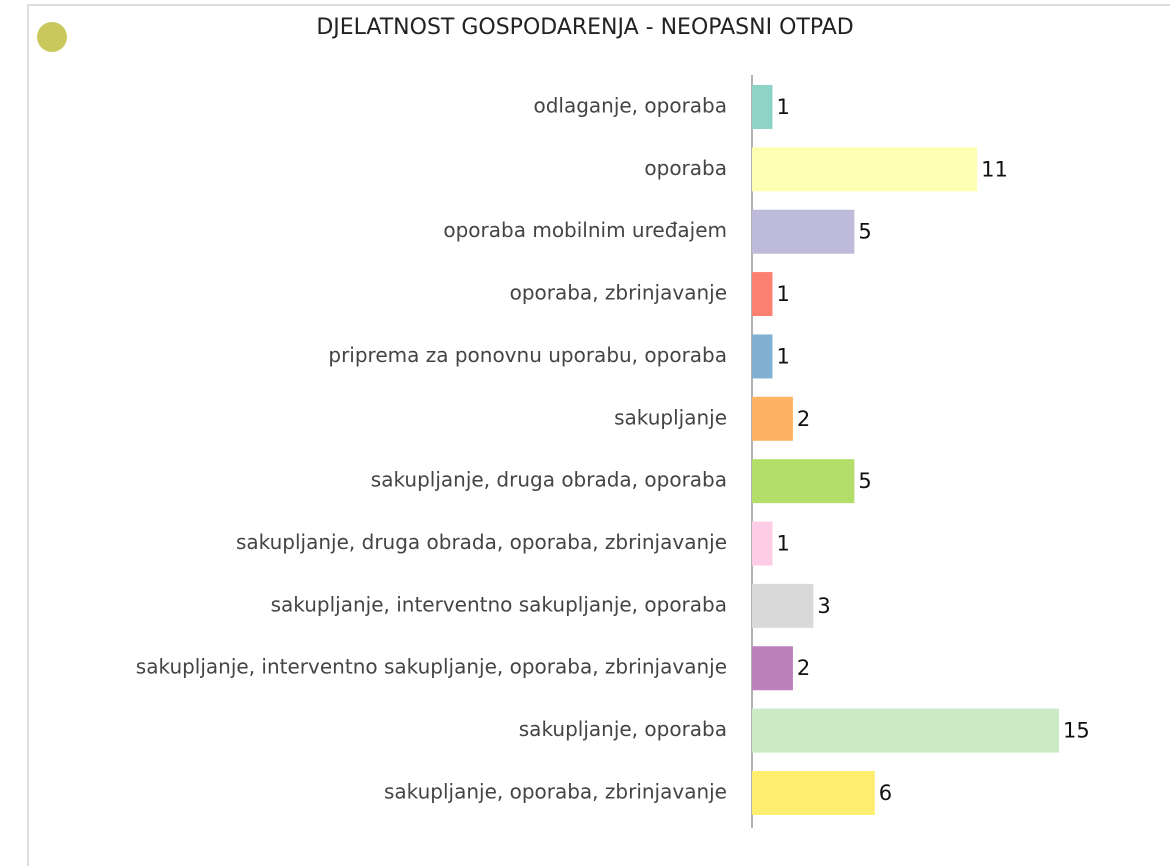 Image resolution: width=1170 pixels, height=866 pixels. What do you see at coordinates (585, 230) in the screenshot?
I see `category-label: oporaba mobilnim uređajem` at bounding box center [585, 230].